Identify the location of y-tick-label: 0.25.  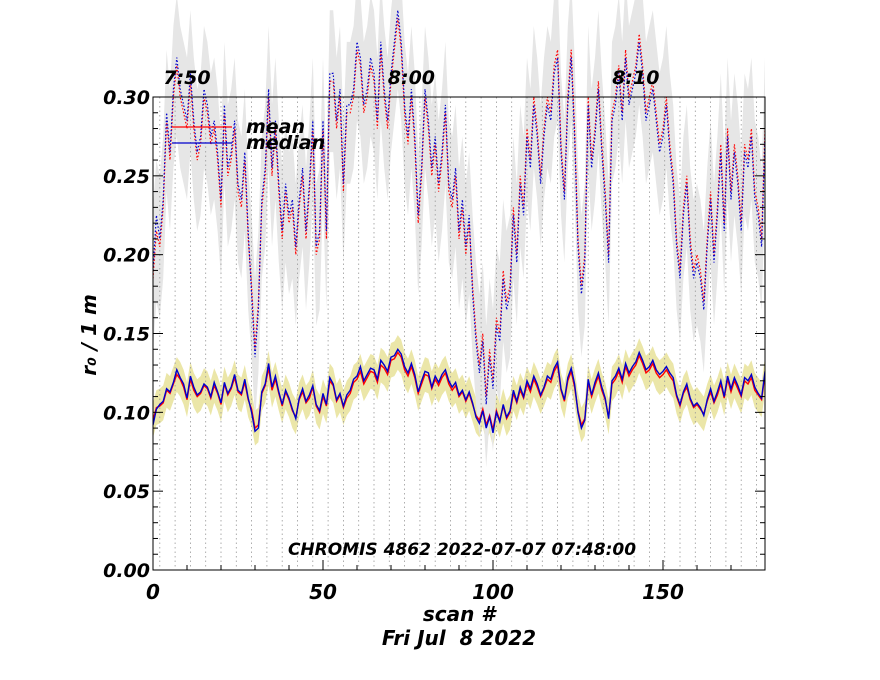
(126, 177).